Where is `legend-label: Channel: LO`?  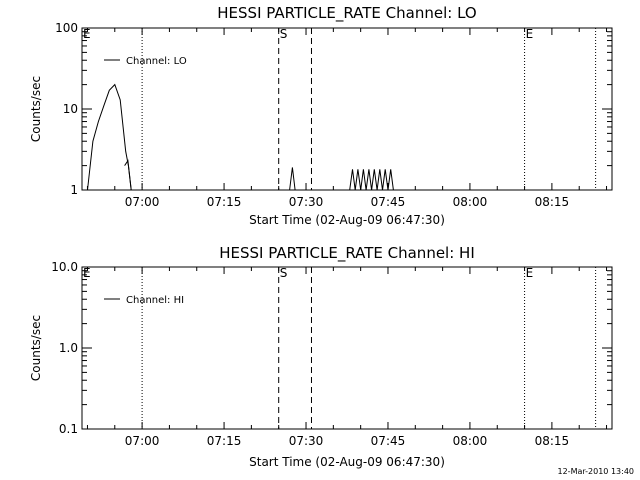
legend-label: Channel: LO is located at coordinates (156, 61).